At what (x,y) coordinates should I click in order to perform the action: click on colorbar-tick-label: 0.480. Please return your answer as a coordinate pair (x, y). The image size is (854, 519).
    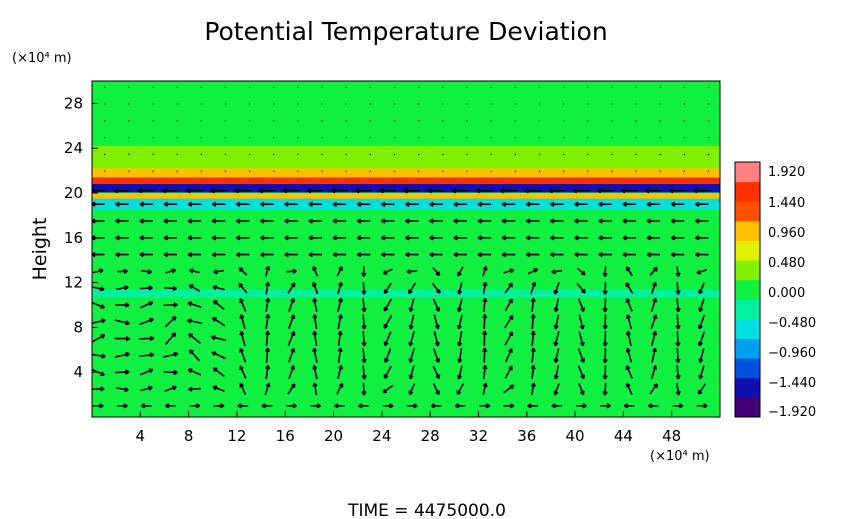
    Looking at the image, I should click on (786, 263).